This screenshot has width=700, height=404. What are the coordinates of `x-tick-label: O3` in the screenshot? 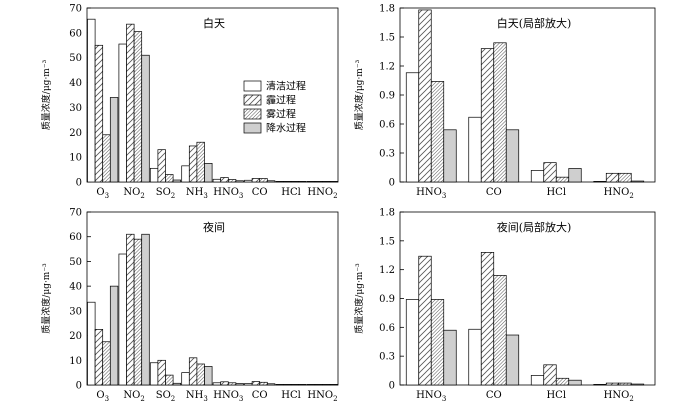 It's located at (102, 193).